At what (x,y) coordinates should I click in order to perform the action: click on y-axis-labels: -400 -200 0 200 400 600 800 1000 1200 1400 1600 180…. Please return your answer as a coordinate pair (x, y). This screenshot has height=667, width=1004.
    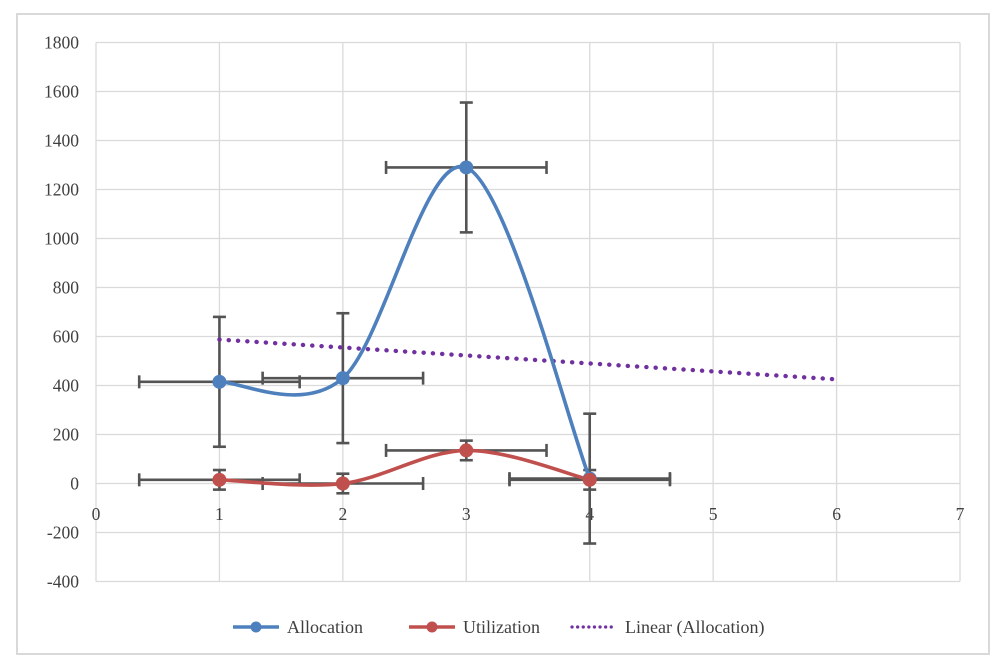
    Looking at the image, I should click on (61, 312).